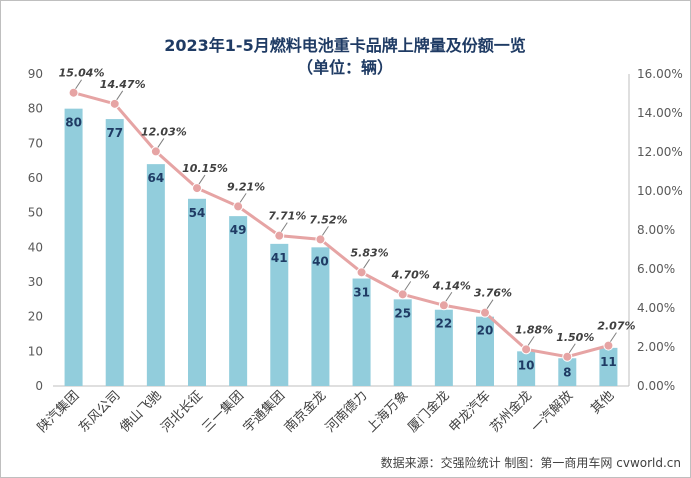 The width and height of the screenshot is (691, 478). Describe the element at coordinates (387, 411) in the screenshot. I see `category-label: 上海万象` at that location.